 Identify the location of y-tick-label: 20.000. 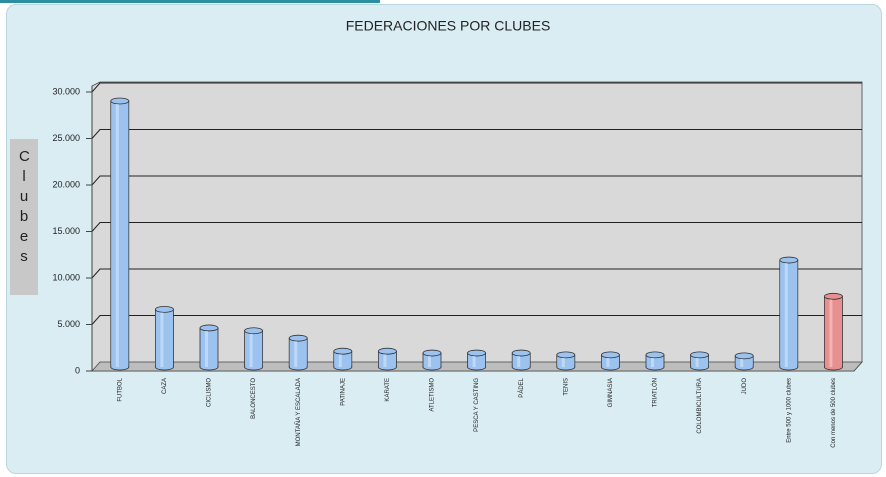
(66, 184).